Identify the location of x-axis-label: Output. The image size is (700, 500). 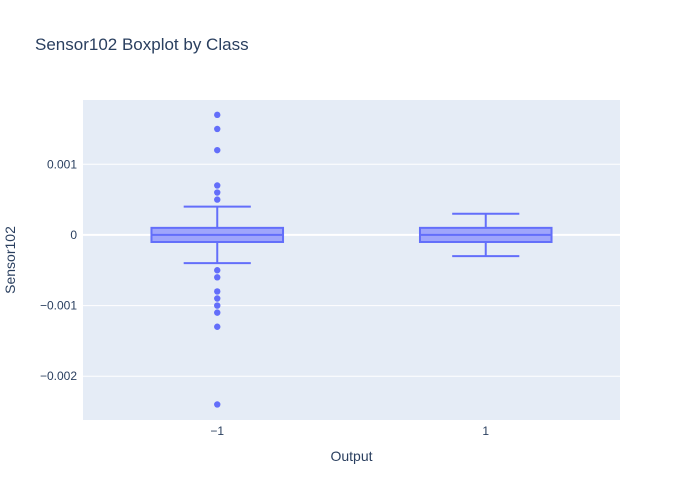
(351, 456).